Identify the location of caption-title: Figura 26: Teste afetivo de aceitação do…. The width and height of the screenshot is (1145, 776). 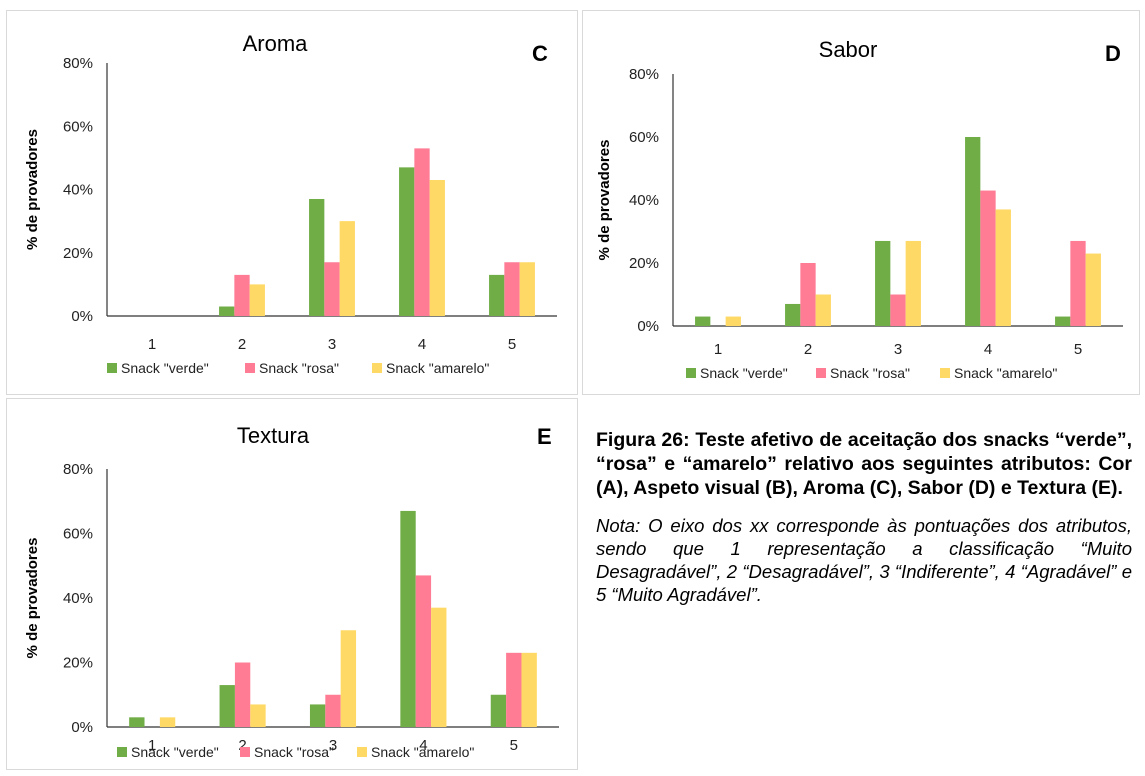
(864, 464).